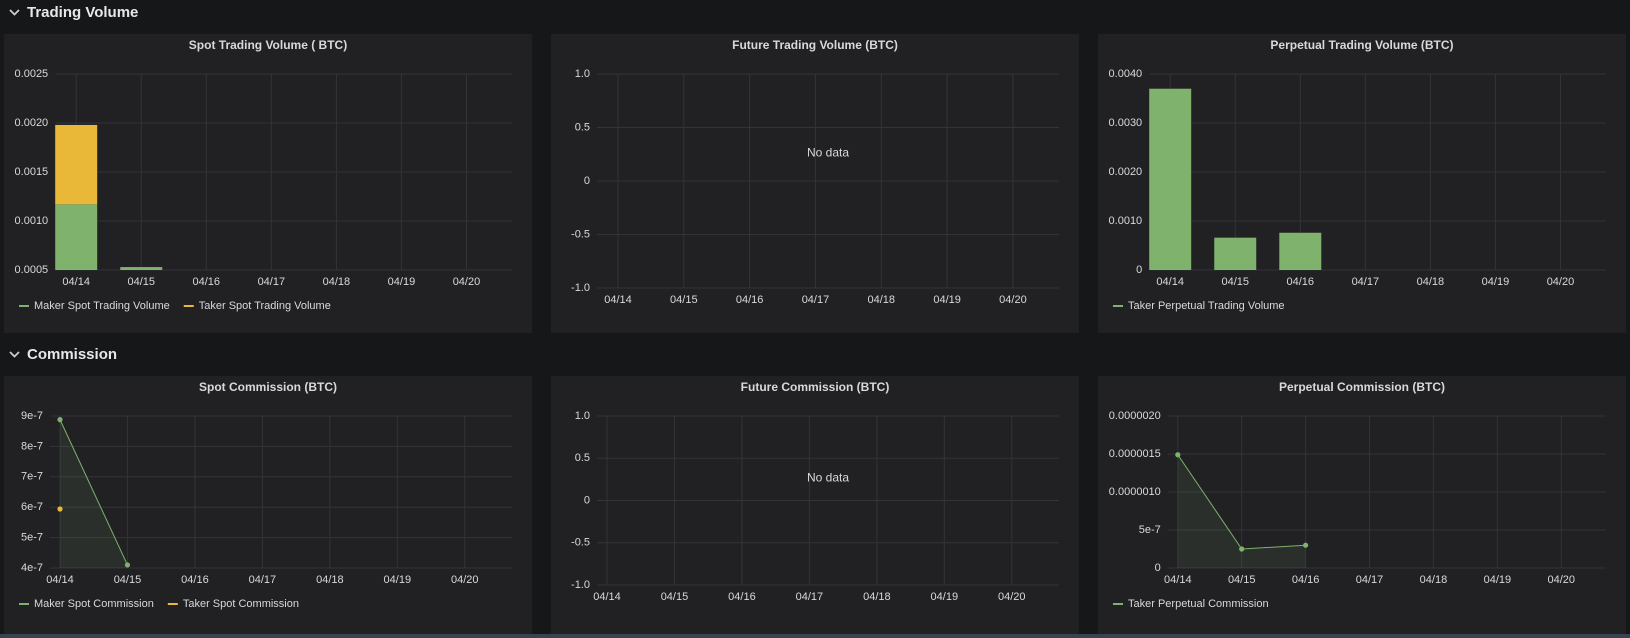 The width and height of the screenshot is (1630, 638). I want to click on legend-item: Maker Spot Commission, so click(86, 604).